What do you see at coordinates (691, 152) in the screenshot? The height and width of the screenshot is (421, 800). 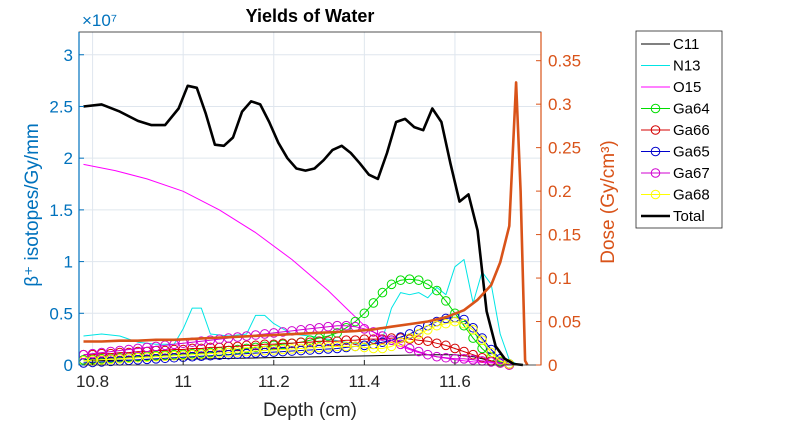 I see `legend-label-ga65: Ga65` at bounding box center [691, 152].